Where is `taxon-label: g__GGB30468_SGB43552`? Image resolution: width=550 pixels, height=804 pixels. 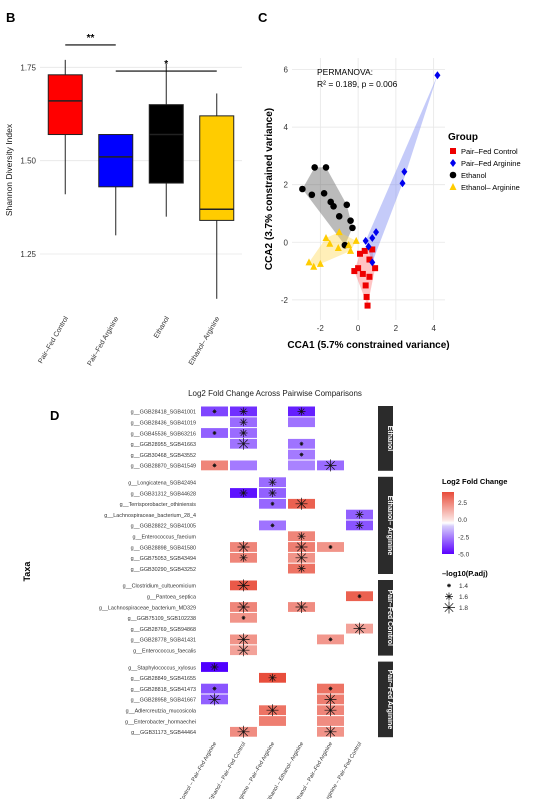 taxon-label: g__GGB30468_SGB43552 is located at coordinates (163, 456).